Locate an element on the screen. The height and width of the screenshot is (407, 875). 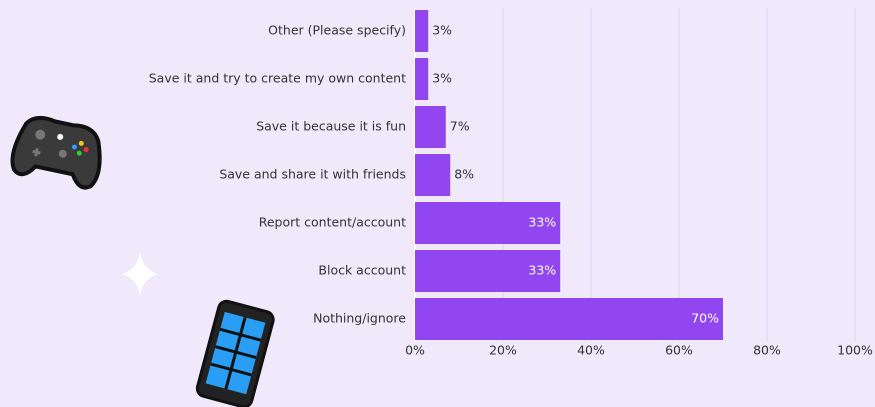
y-tick-label: Save it and try to create my own content is located at coordinates (277, 78).